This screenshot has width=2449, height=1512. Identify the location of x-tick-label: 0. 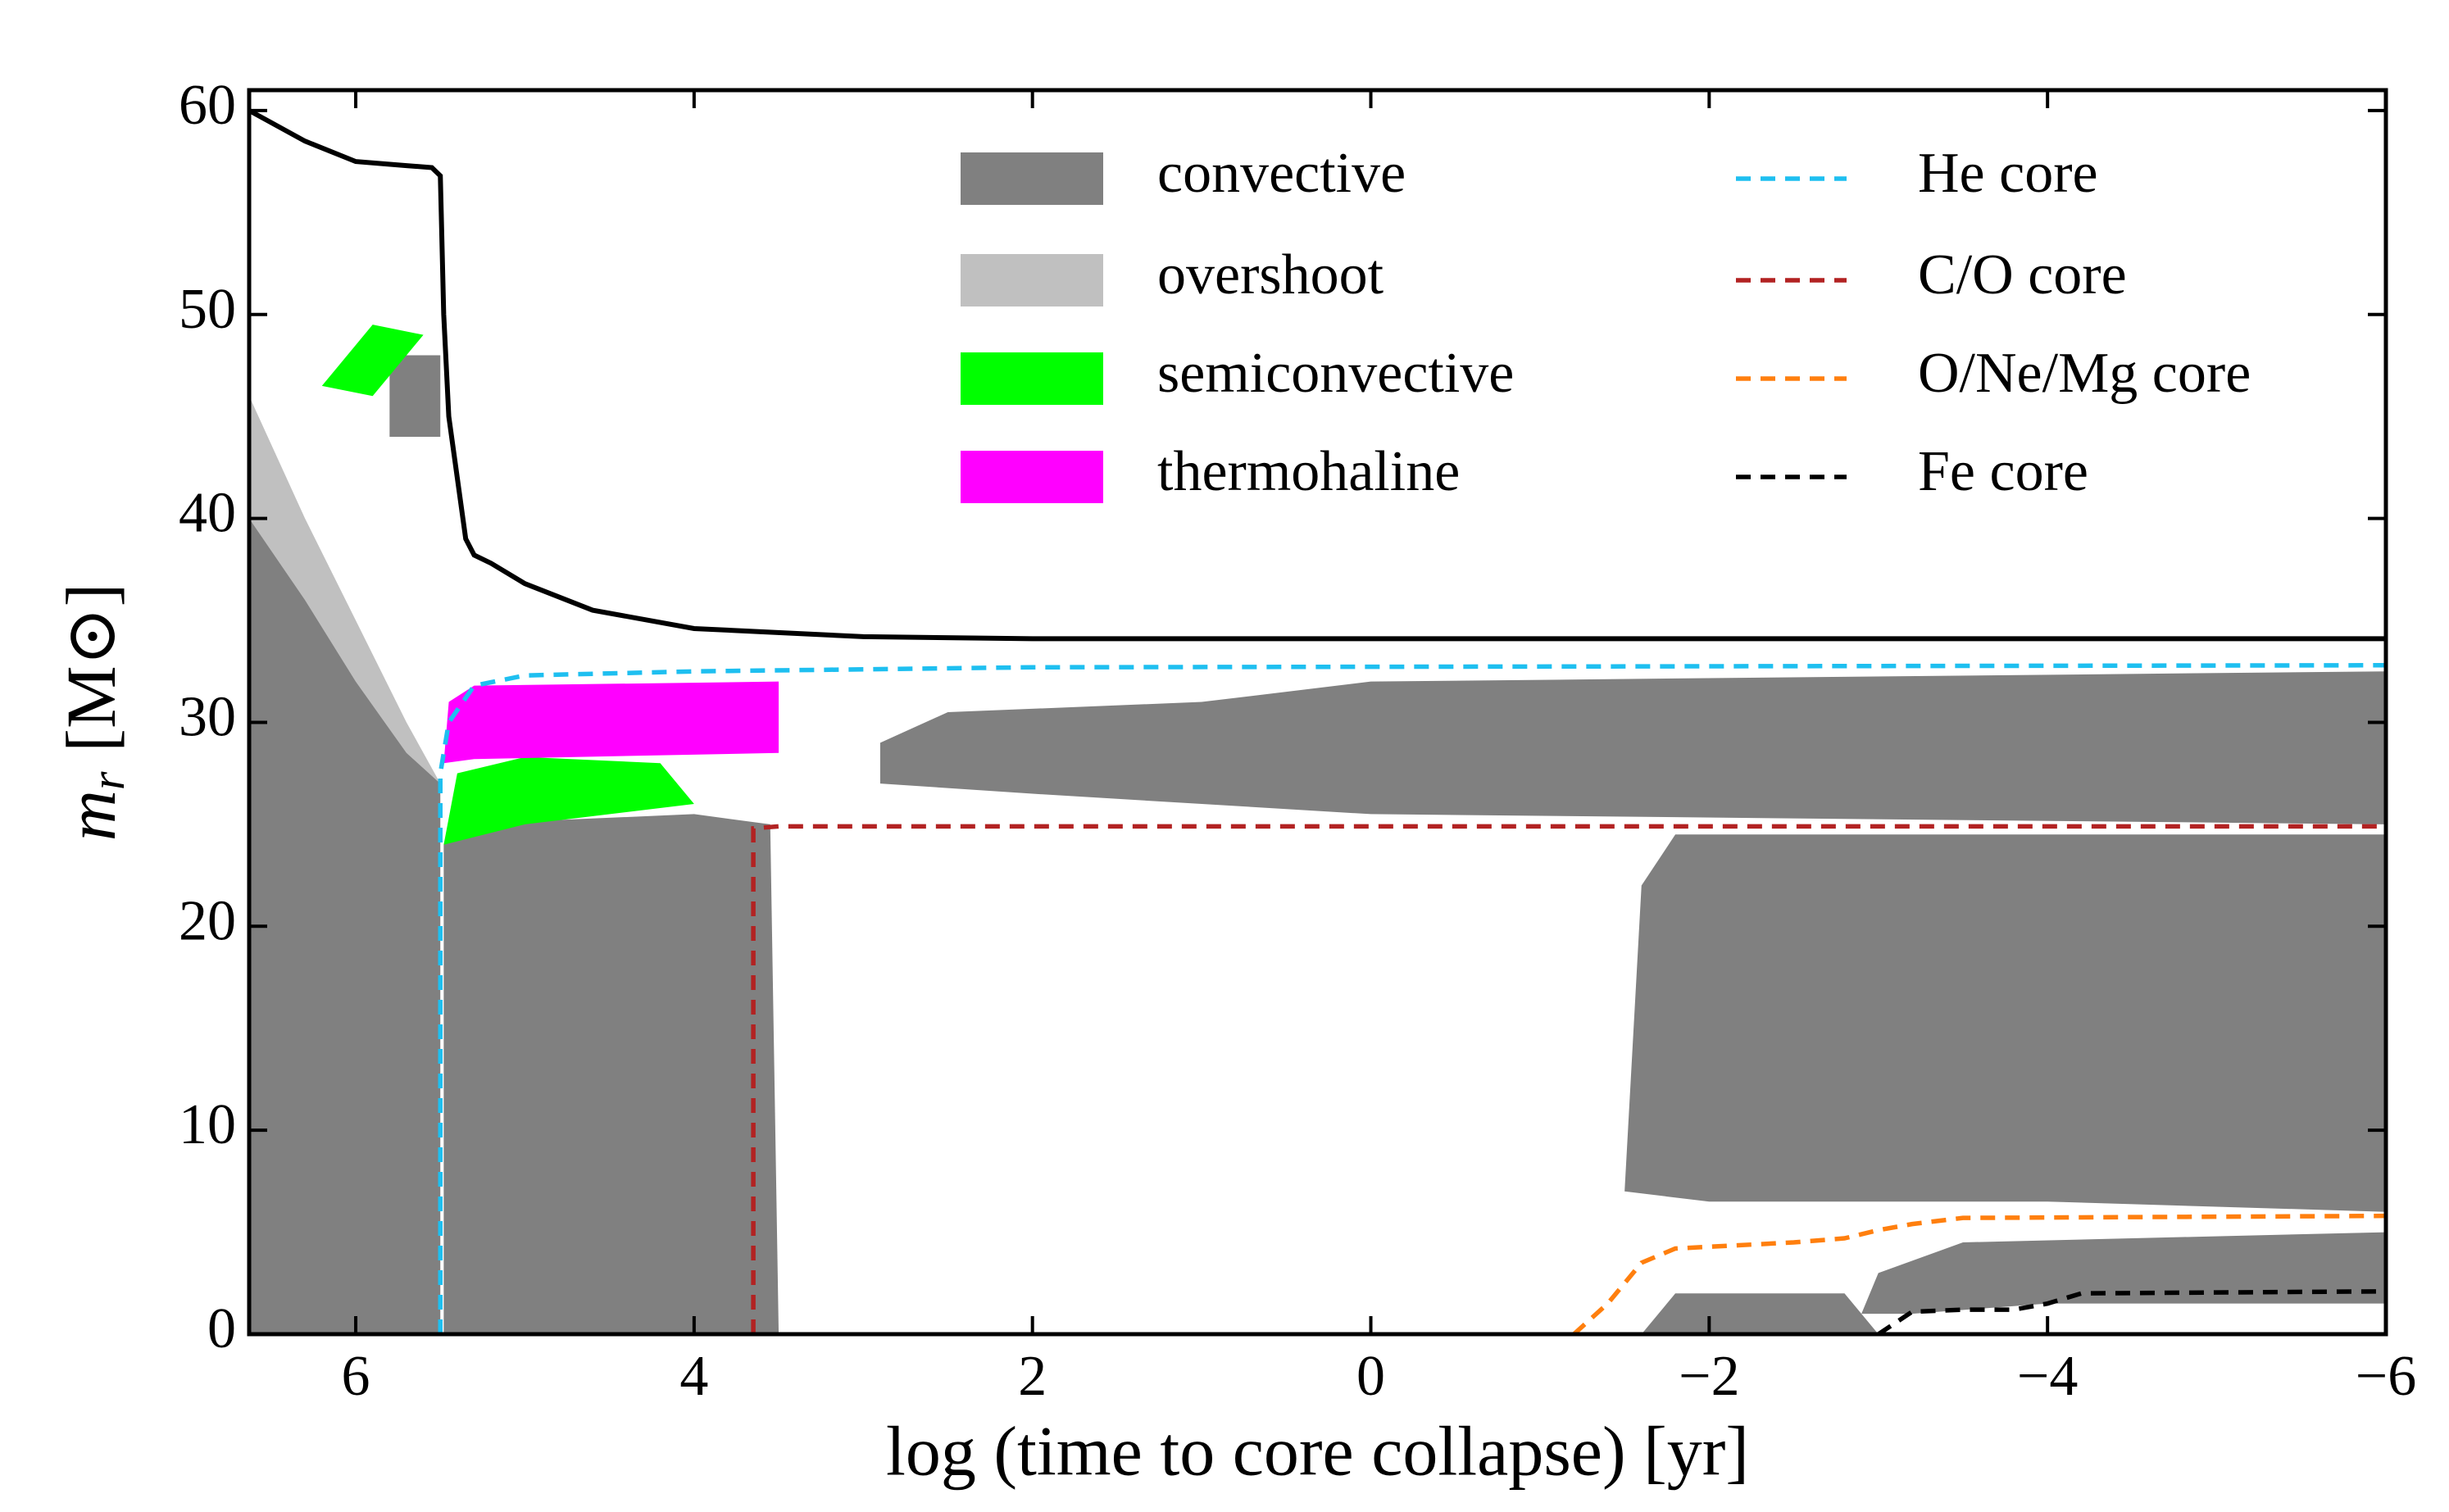
(1370, 1376).